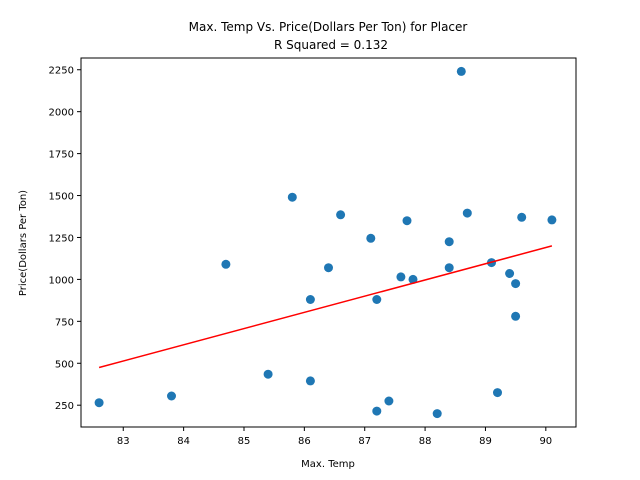  Describe the element at coordinates (23, 243) in the screenshot. I see `y-axis-label: Price(Dollars Per Ton)` at that location.